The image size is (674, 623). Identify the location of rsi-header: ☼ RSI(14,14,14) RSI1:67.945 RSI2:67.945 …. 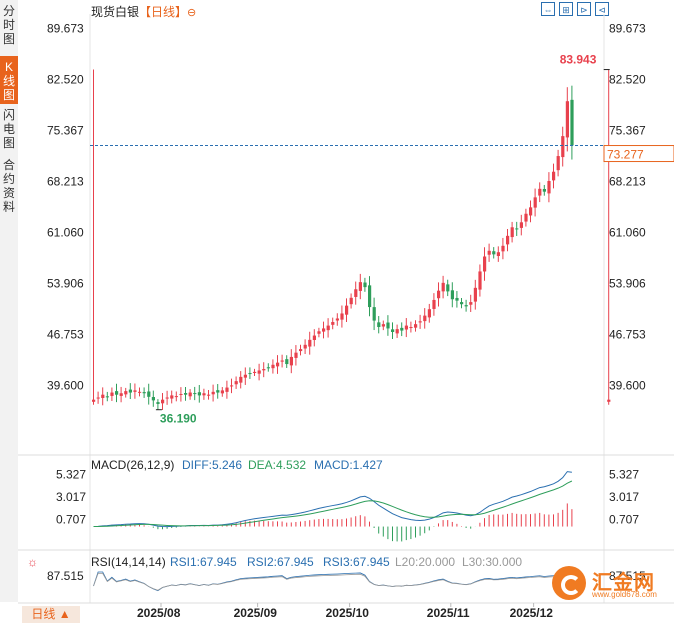
(336, 569).